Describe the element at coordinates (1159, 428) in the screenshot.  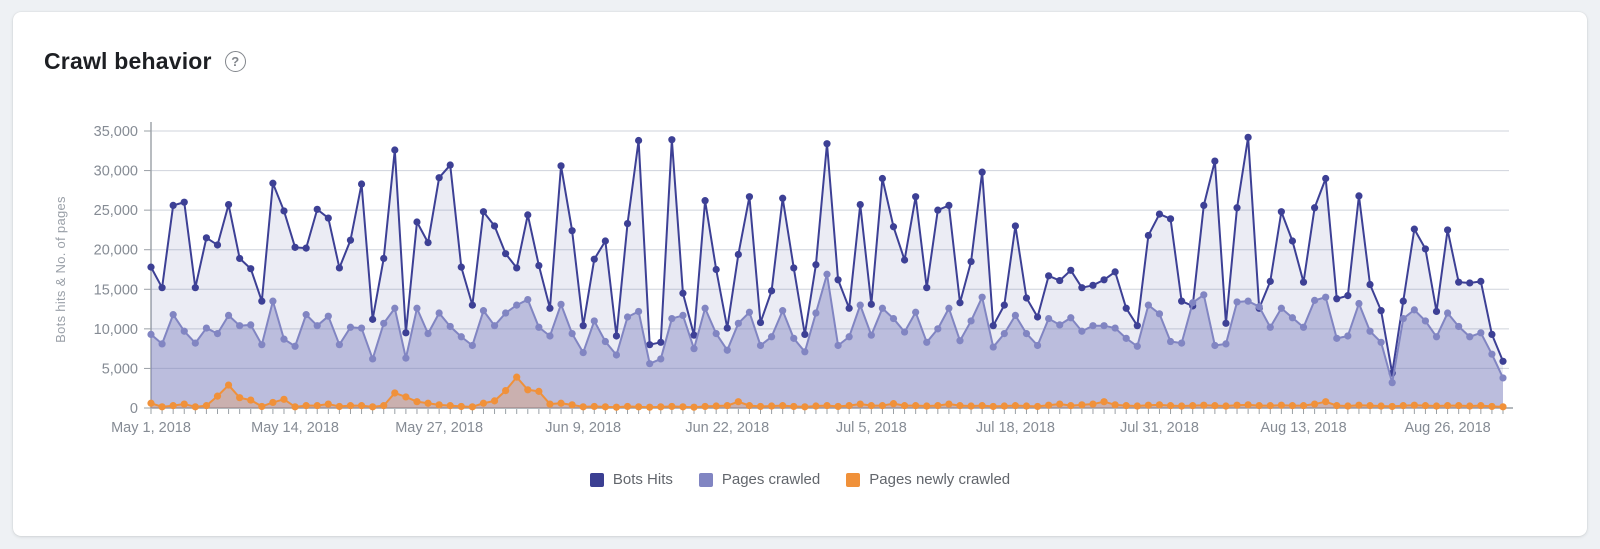
I see `svg-text: Jul 31, 2018` at that location.